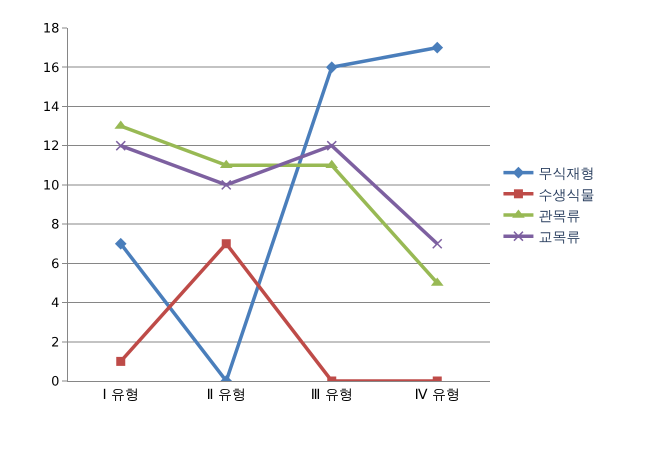 The height and width of the screenshot is (461, 646). Describe the element at coordinates (566, 174) in the screenshot. I see `legend-label: 무식재형` at that location.